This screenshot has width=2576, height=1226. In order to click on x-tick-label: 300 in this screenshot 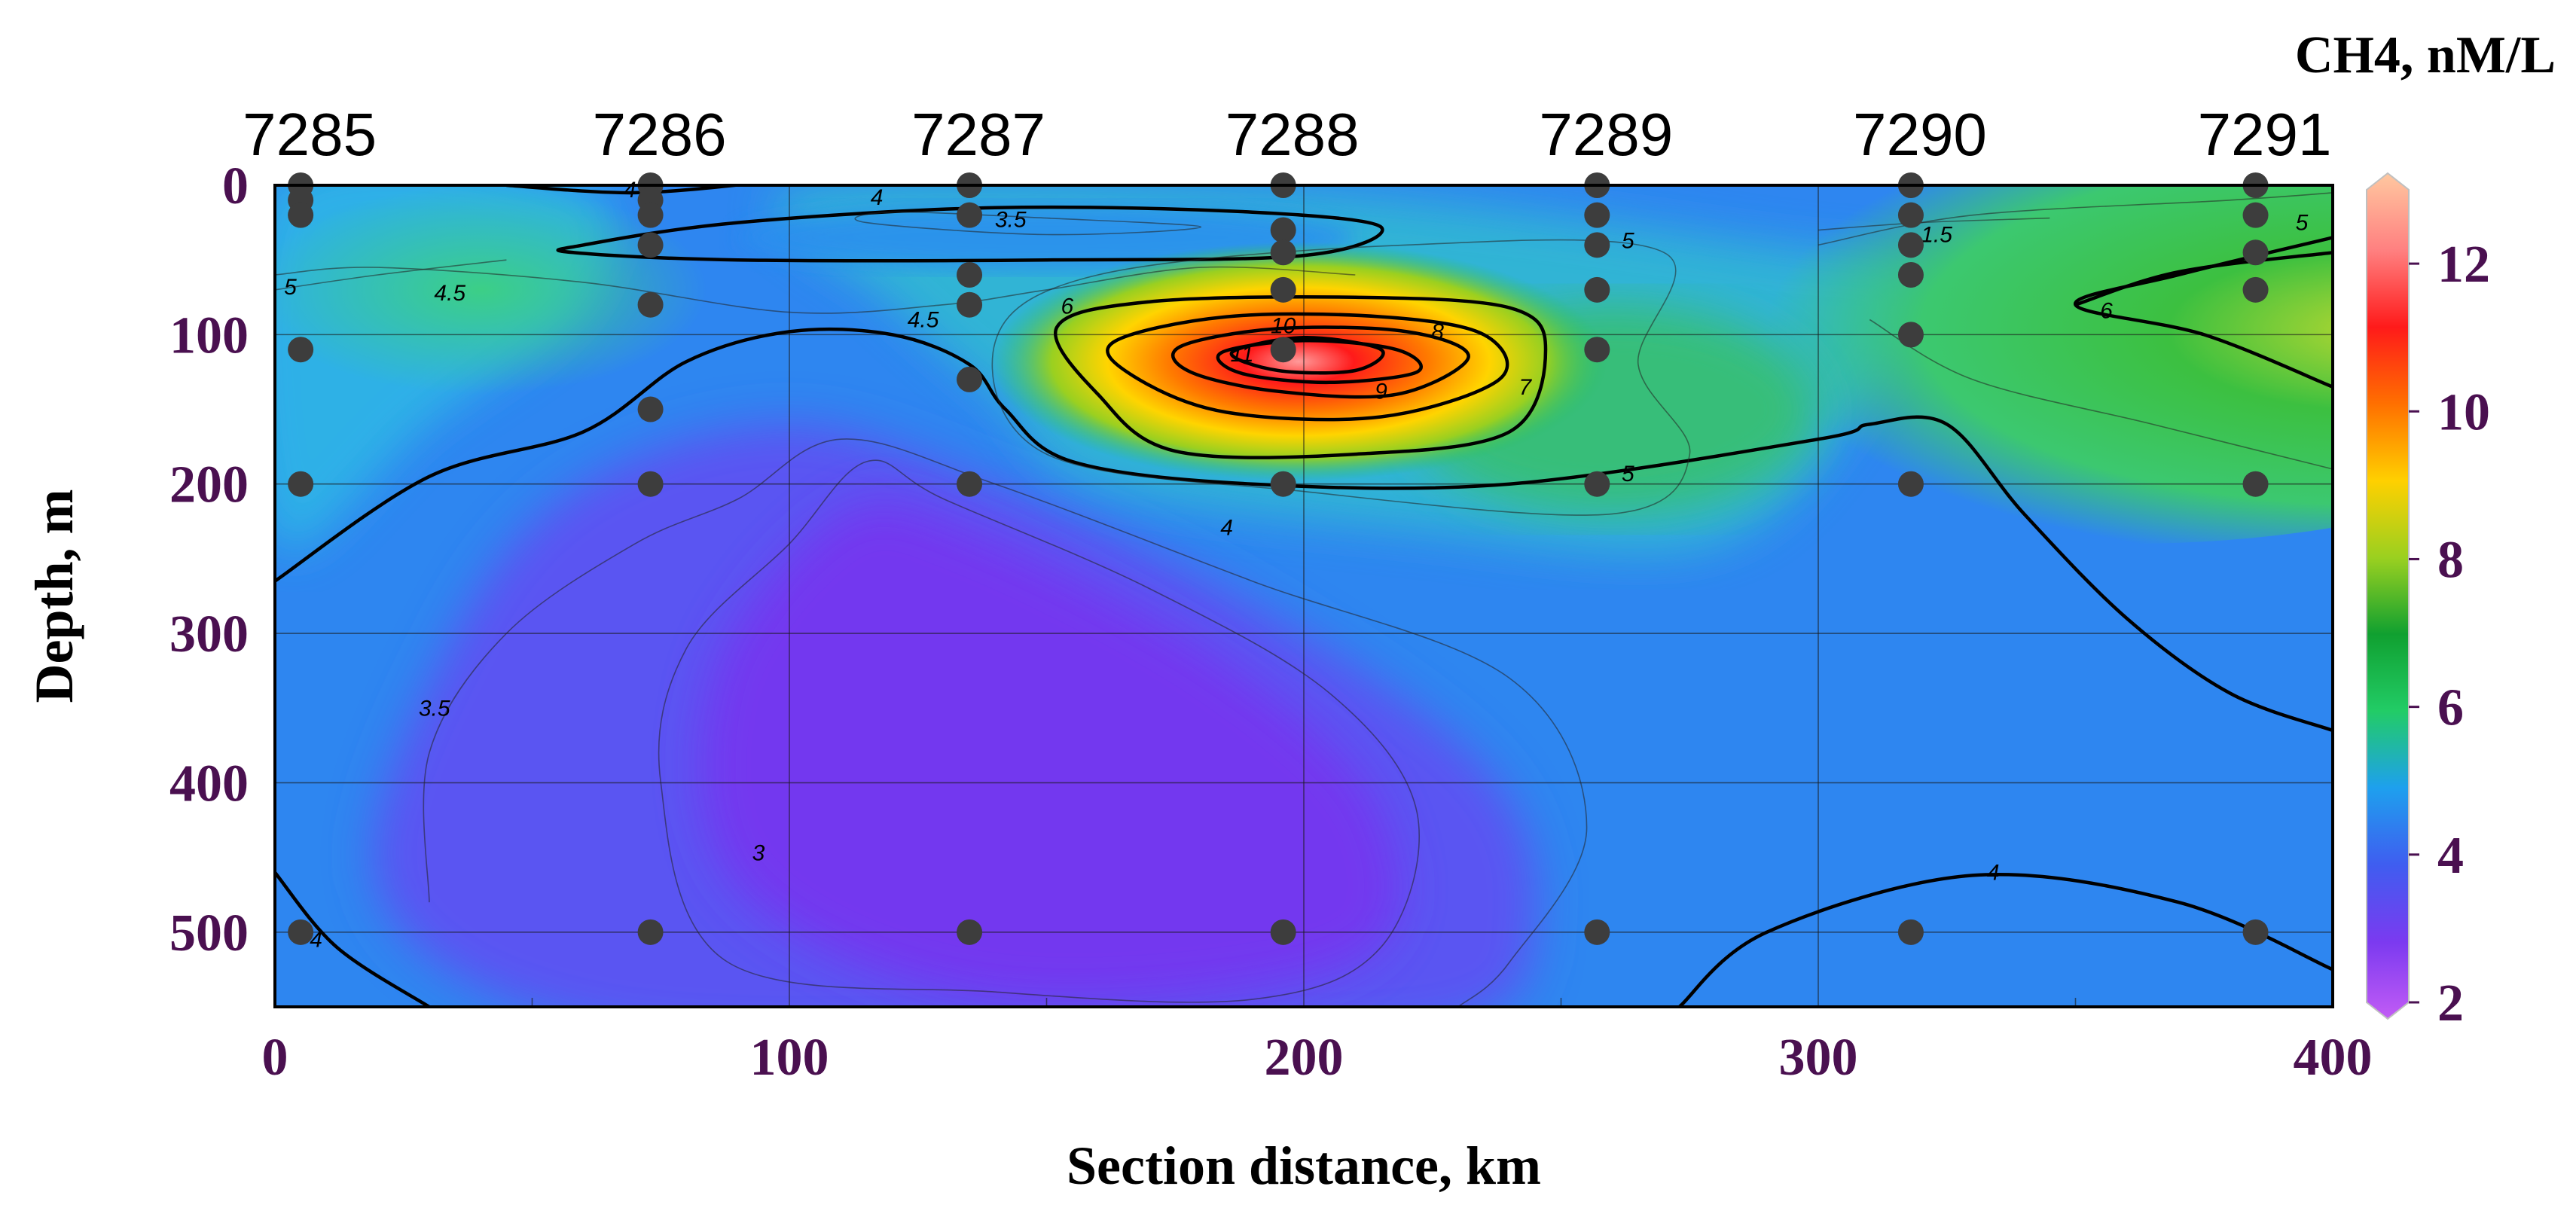, I will do `click(1818, 1058)`.